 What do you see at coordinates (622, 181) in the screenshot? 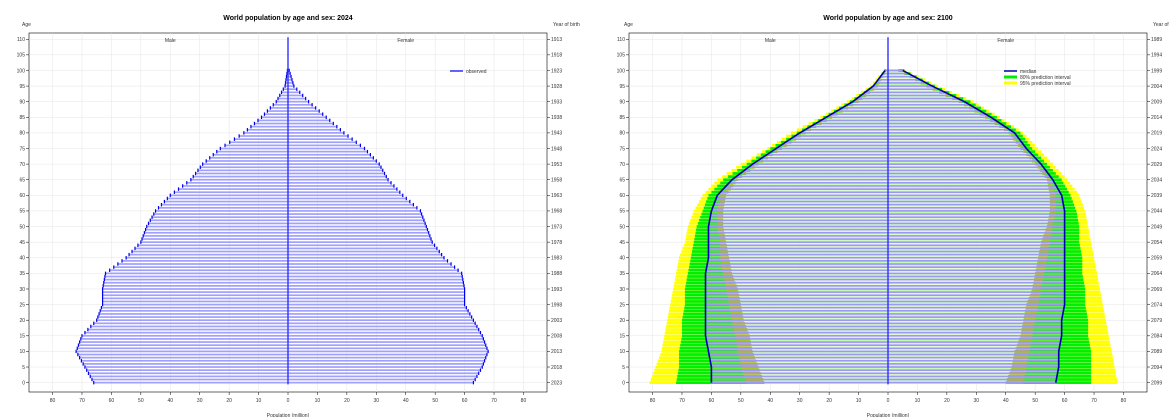
I see `age-tick-label: 65` at bounding box center [622, 181].